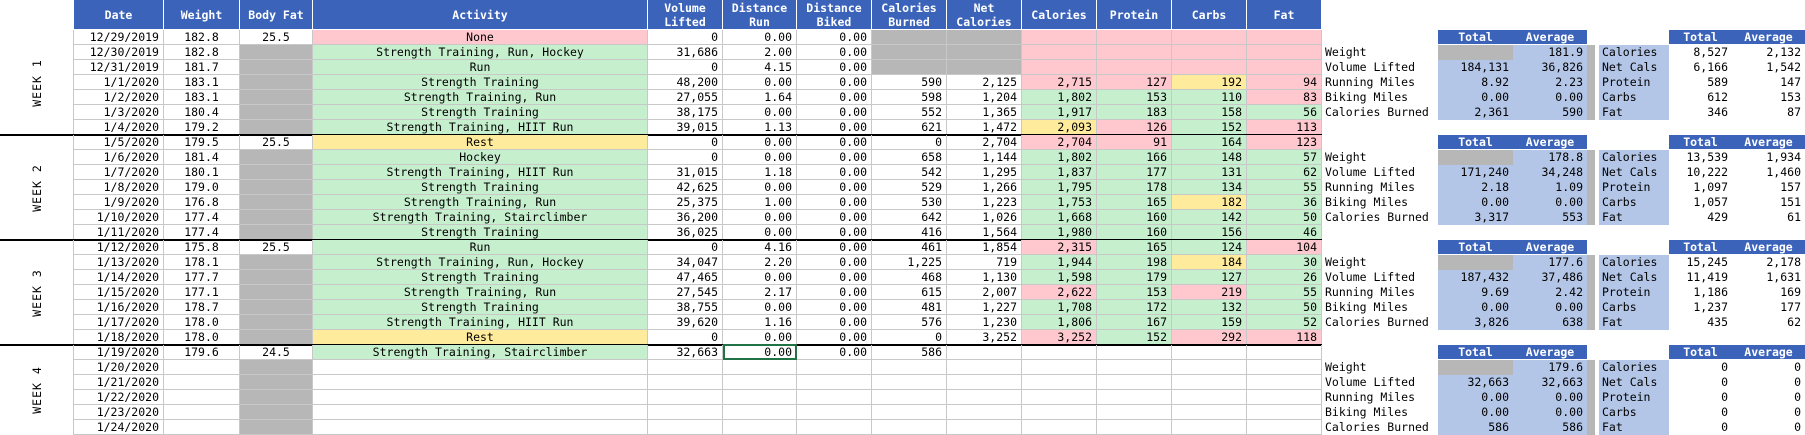 This screenshot has height=435, width=1805. Describe the element at coordinates (202, 247) in the screenshot. I see `cell-weight: 175.8` at that location.